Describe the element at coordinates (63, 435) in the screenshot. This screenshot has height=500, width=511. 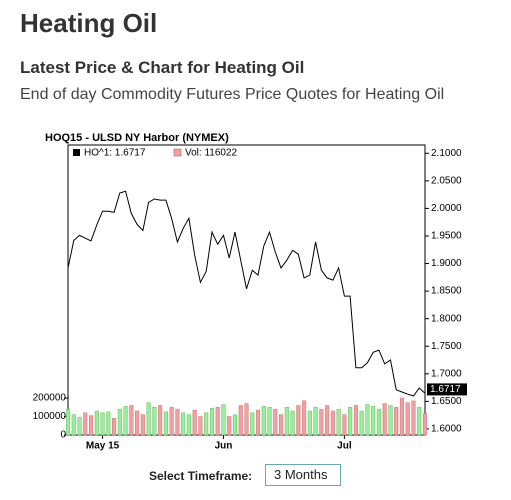
I see `y2-tick-label: 0` at that location.